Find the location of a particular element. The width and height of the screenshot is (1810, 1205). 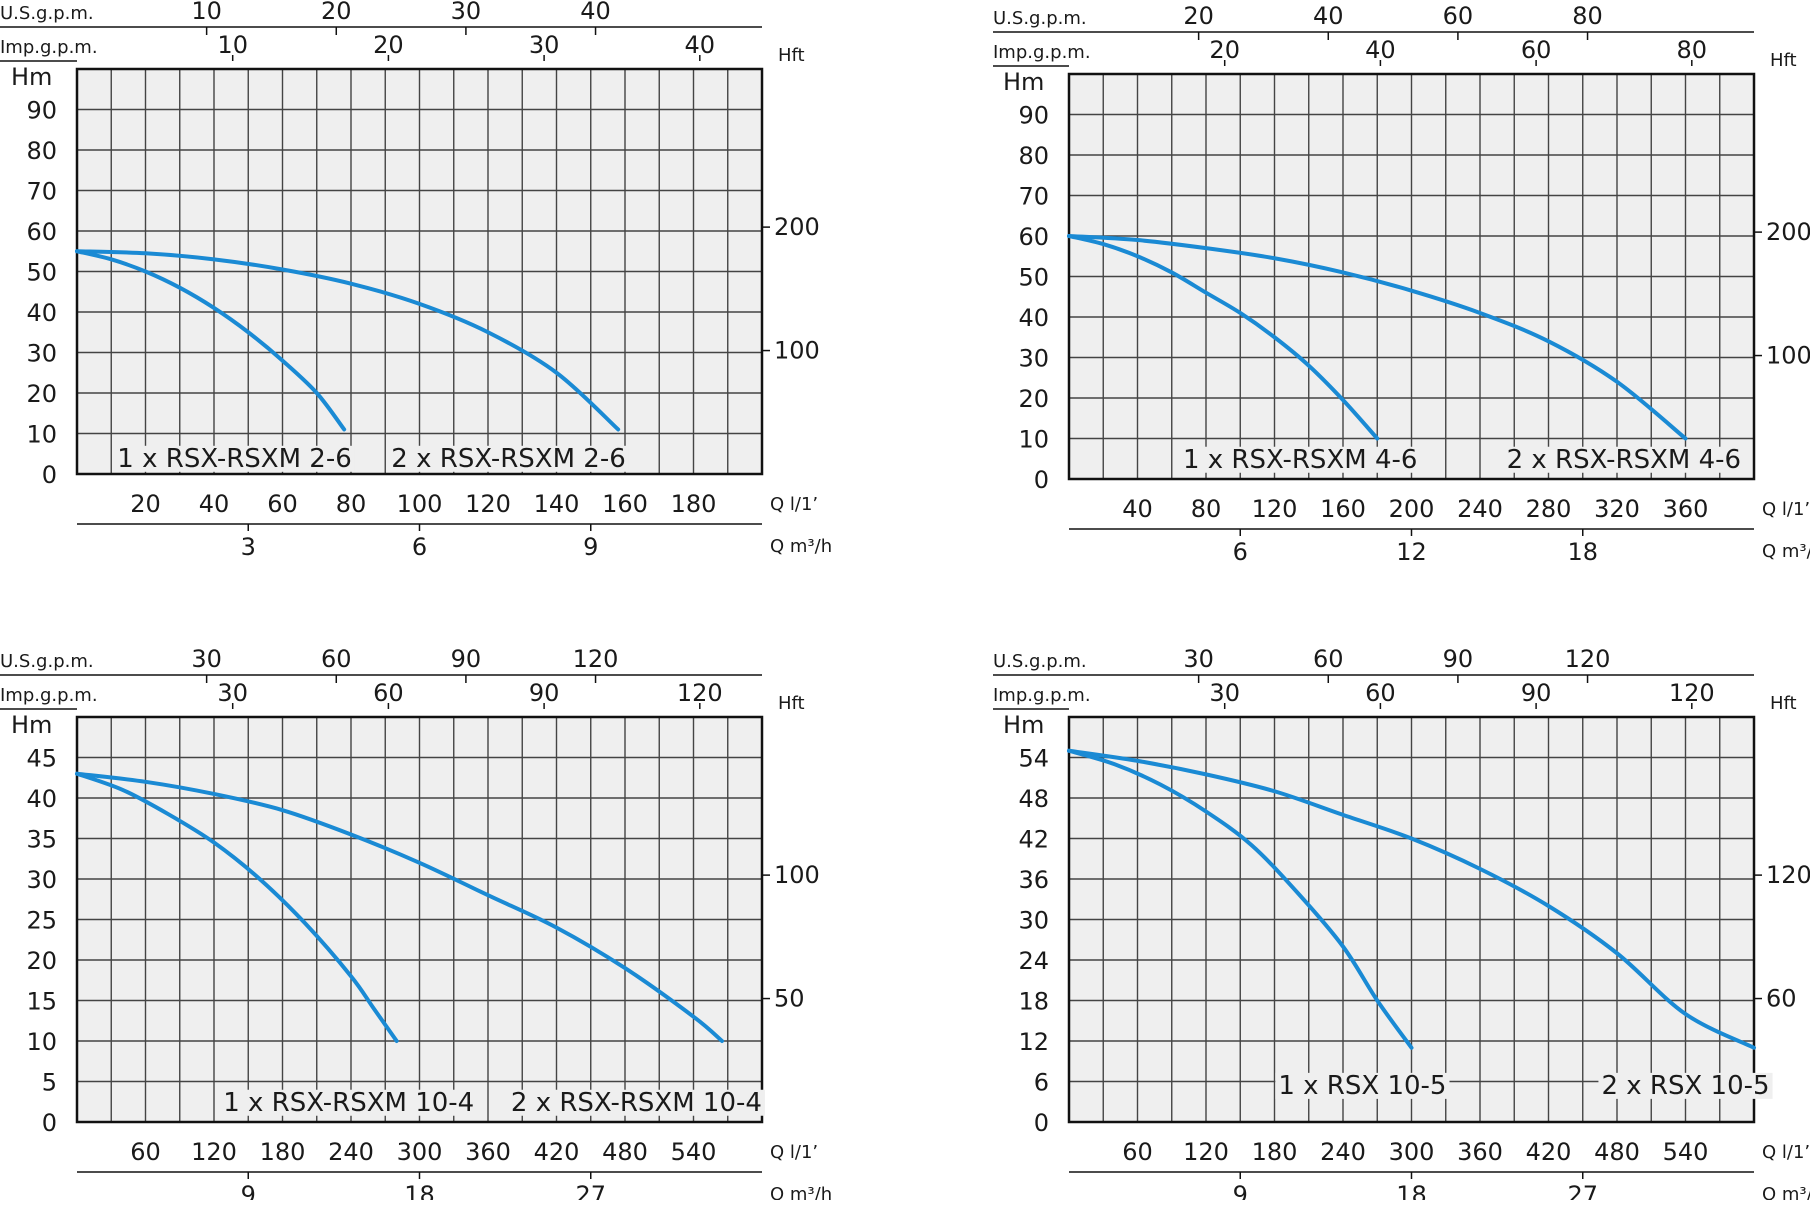

series-label: 1 x RSX-RSXM 10-4 is located at coordinates (348, 1103).